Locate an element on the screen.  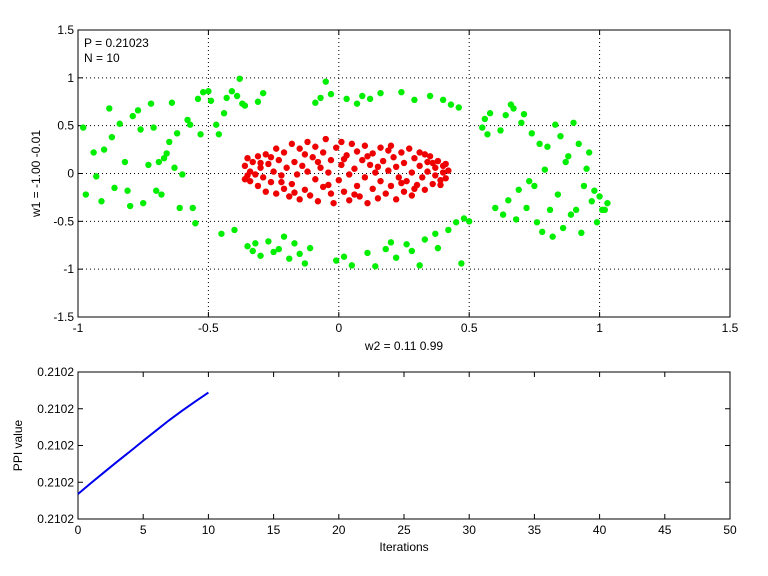
y-tick-label: -1 is located at coordinates (68, 269).